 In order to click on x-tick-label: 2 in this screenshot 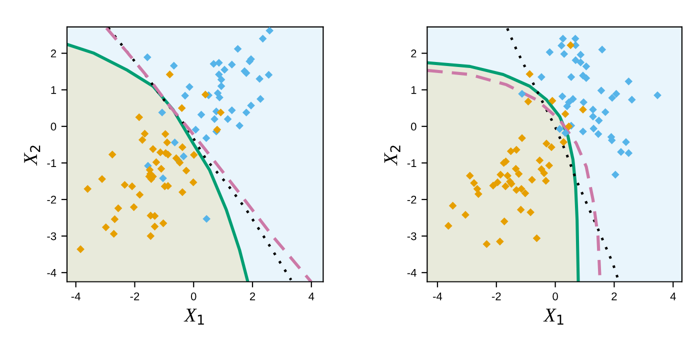, I will do `click(614, 296)`.